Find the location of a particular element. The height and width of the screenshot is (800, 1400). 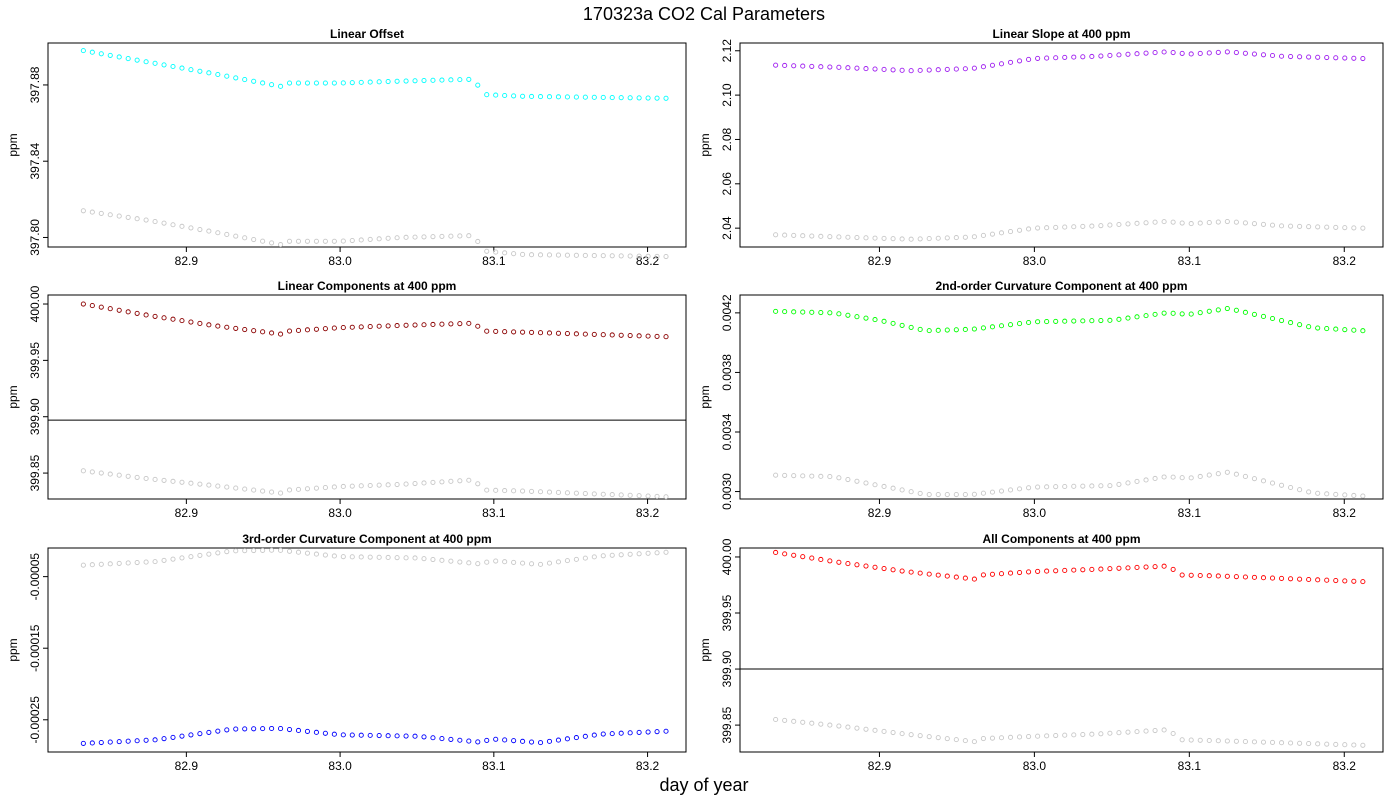

y-tick-label: 399.95 is located at coordinates (727, 612).